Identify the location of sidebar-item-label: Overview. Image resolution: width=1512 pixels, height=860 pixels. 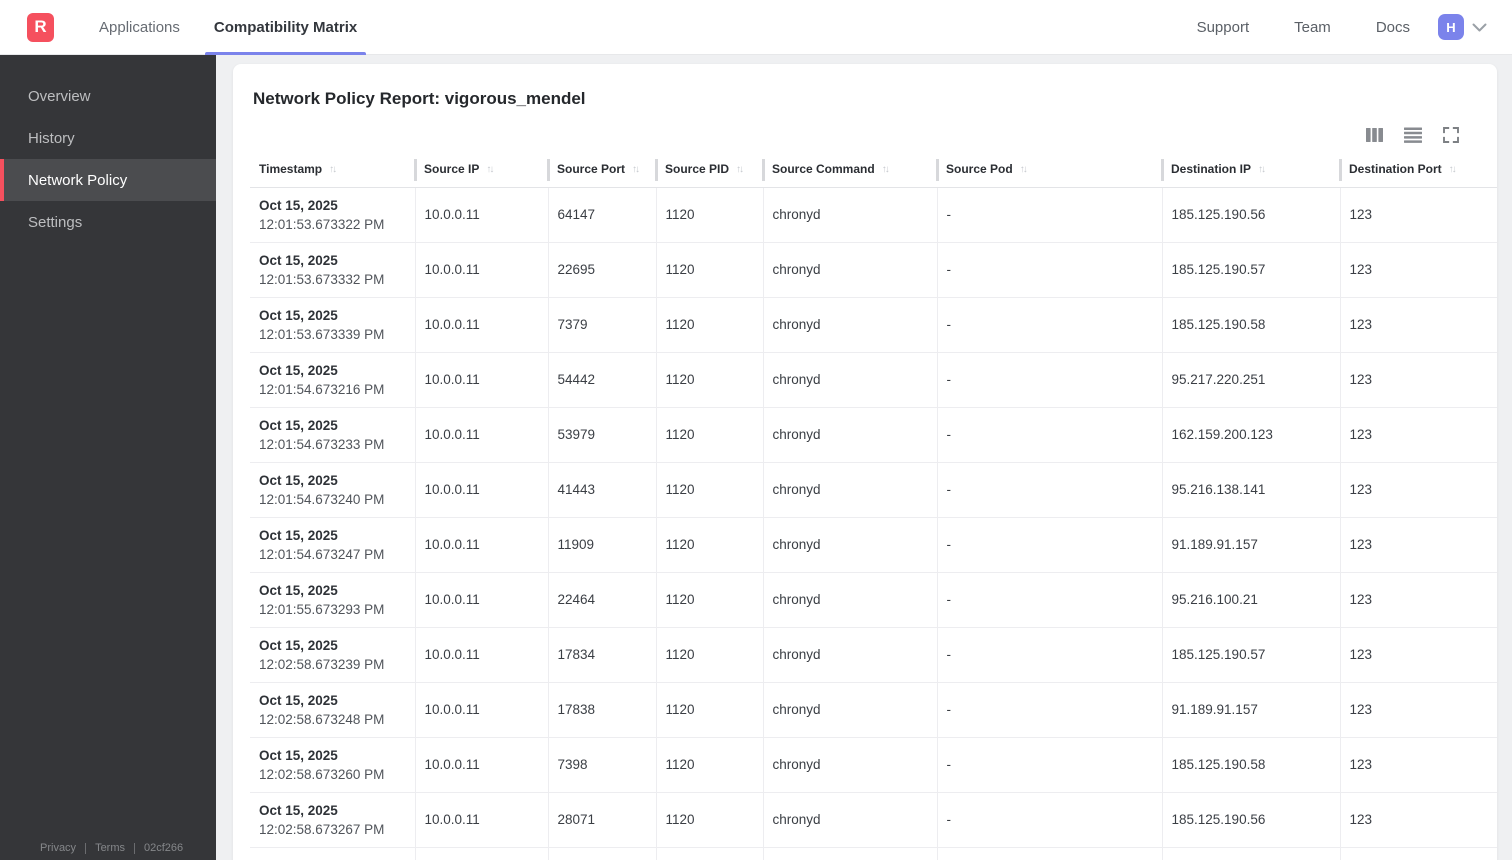
(59, 96).